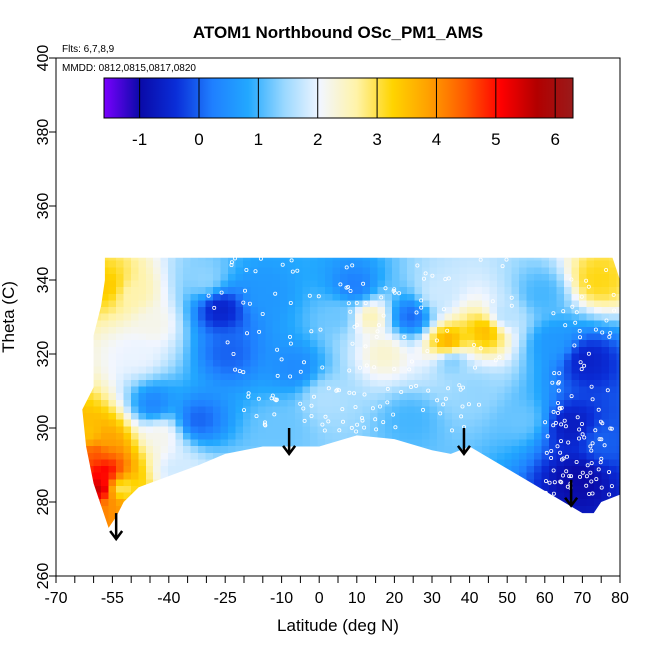 Image resolution: width=650 pixels, height=650 pixels. I want to click on arrow-head, so click(463, 450).